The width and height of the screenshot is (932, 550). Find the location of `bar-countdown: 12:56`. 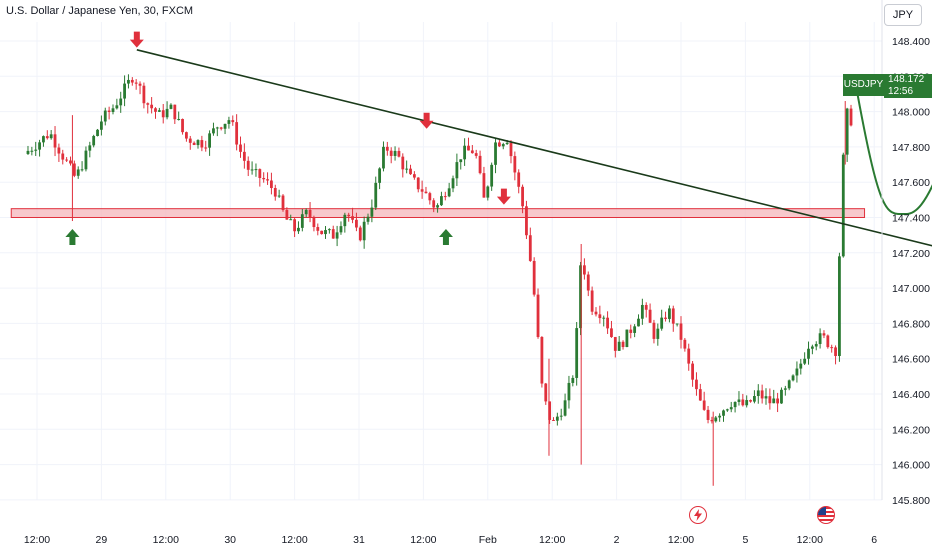

bar-countdown: 12:56 is located at coordinates (901, 91).